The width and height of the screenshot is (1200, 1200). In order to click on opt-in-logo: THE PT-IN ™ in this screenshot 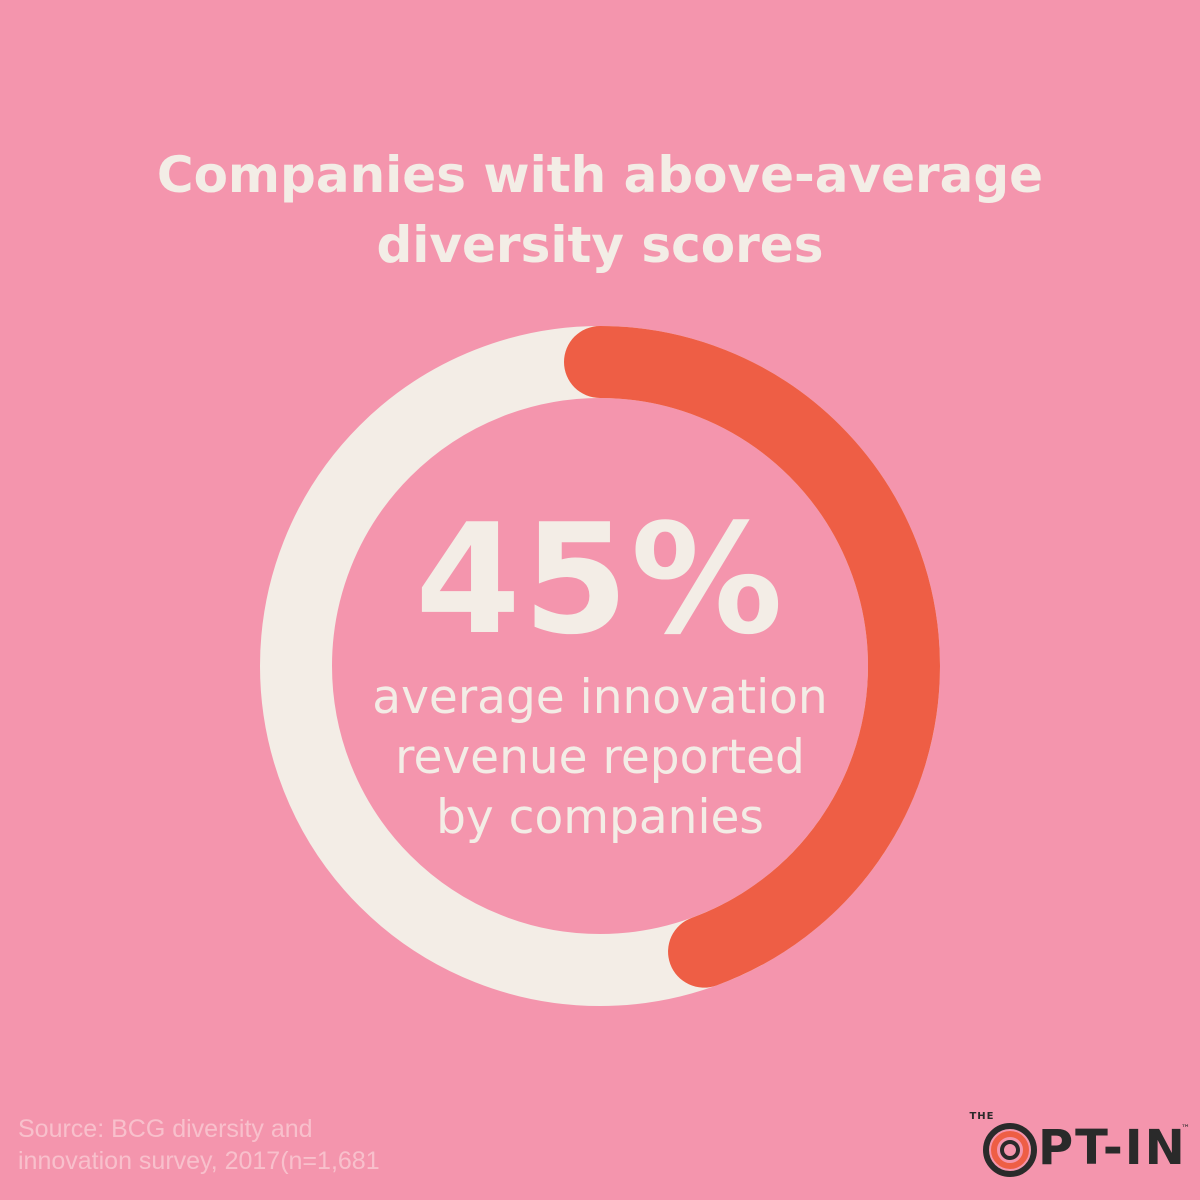, I will do `click(1079, 1148)`.